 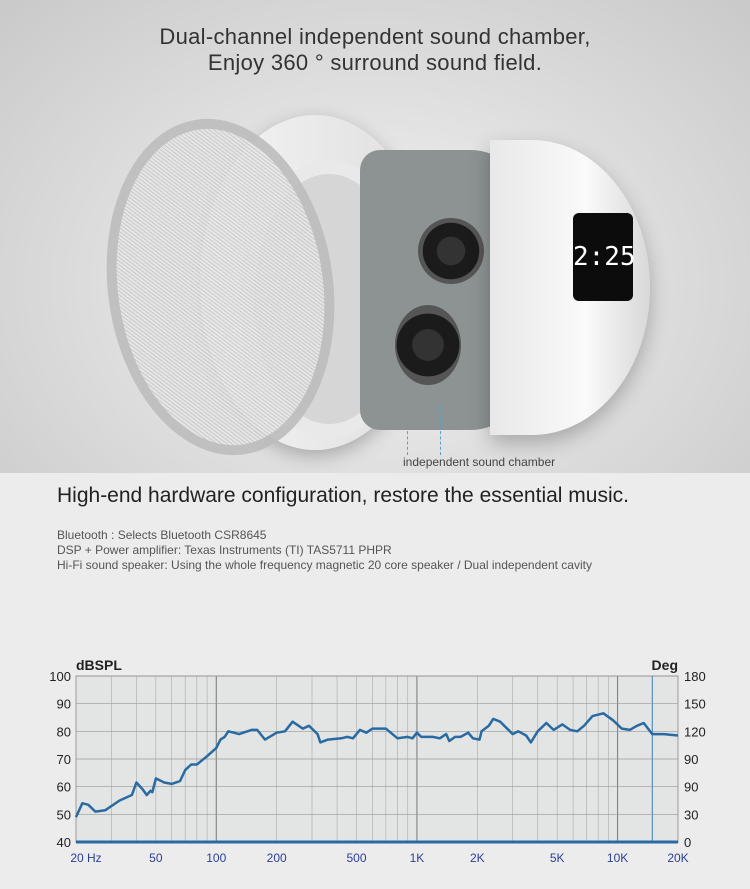 What do you see at coordinates (277, 858) in the screenshot?
I see `x-tick-label: 200` at bounding box center [277, 858].